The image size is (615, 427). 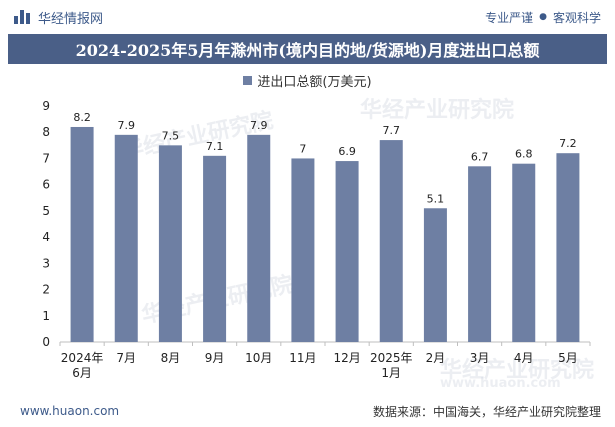 I want to click on tagline: 专业严谨 ● 客观科学, so click(x=543, y=17).